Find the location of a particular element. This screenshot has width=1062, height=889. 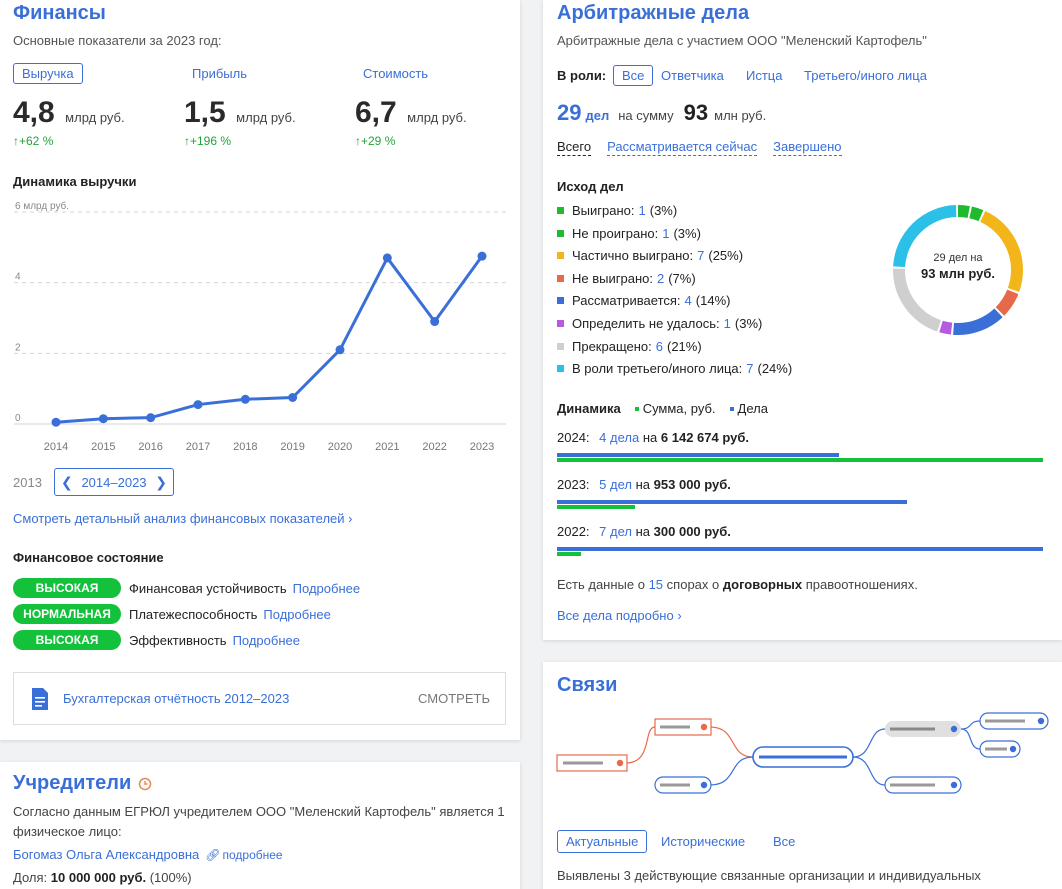

y-tick-label: 2 is located at coordinates (18, 347).